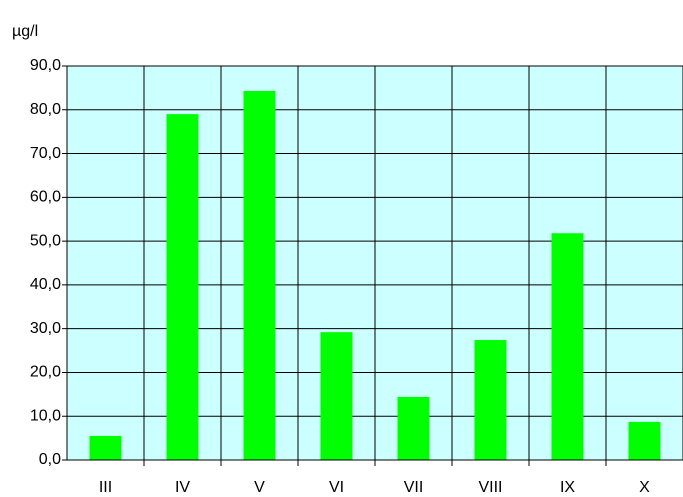 The image size is (683, 497). Describe the element at coordinates (45, 240) in the screenshot. I see `y-tick-label: 50,0` at that location.